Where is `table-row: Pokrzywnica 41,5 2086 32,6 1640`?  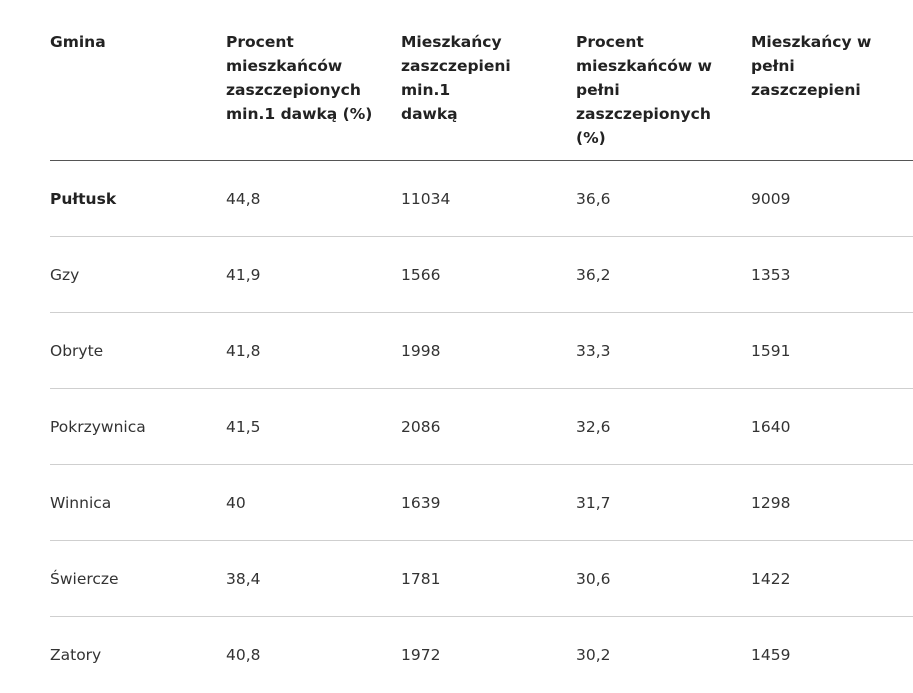
table-row: Pokrzywnica 41,5 2086 32,6 1640 is located at coordinates (481, 426).